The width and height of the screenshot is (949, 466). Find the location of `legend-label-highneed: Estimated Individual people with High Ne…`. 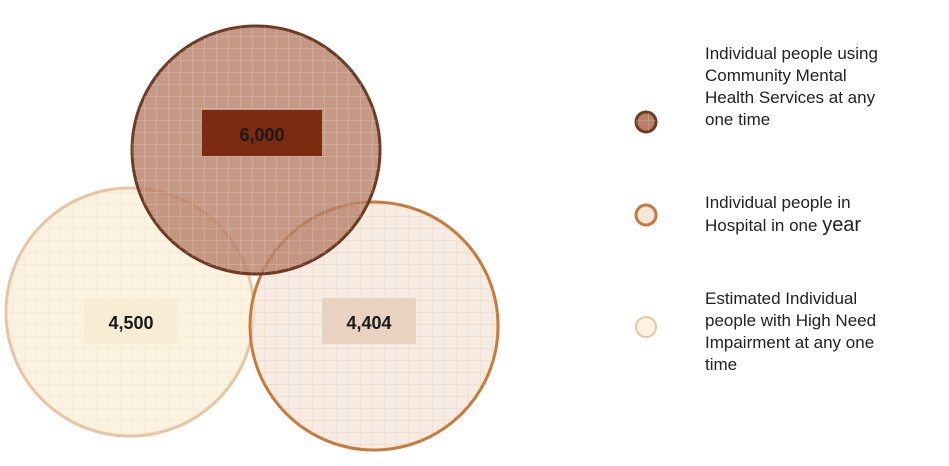

legend-label-highneed: Estimated Individual people with High Ne… is located at coordinates (791, 331).